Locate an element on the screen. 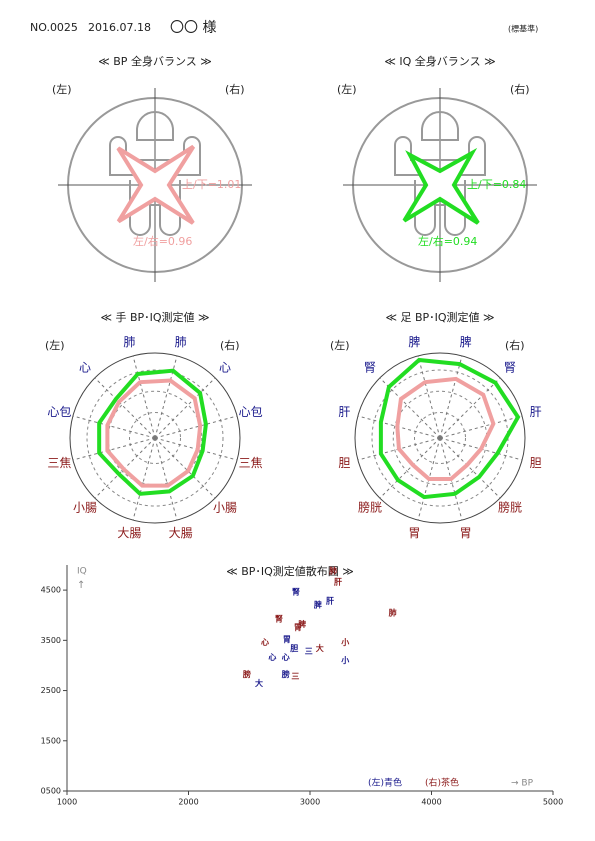 The height and width of the screenshot is (841, 595). ratio-label: 左/右=0.96 is located at coordinates (162, 241).